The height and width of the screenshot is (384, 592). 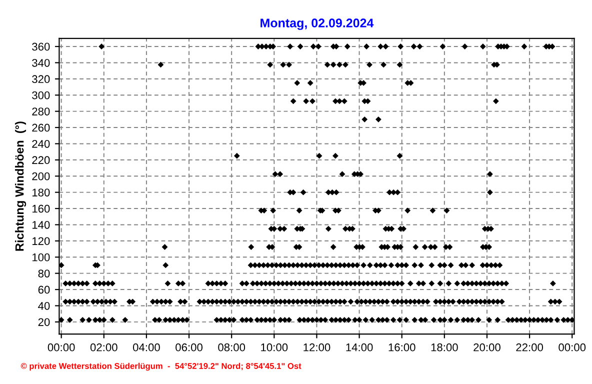 What do you see at coordinates (41, 160) in the screenshot?
I see `y-tick-label: 220` at bounding box center [41, 160].